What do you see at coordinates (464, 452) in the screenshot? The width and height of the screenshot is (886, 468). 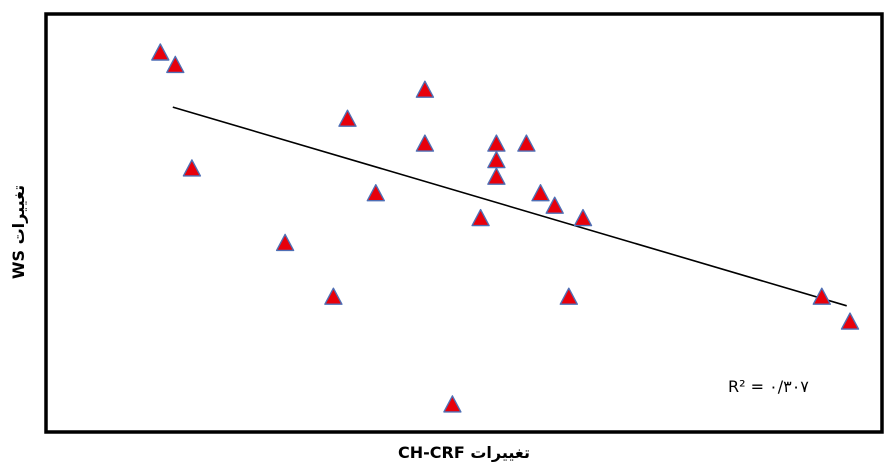 I see `x-axis-label: تغییرات CH-CRF` at bounding box center [464, 452].